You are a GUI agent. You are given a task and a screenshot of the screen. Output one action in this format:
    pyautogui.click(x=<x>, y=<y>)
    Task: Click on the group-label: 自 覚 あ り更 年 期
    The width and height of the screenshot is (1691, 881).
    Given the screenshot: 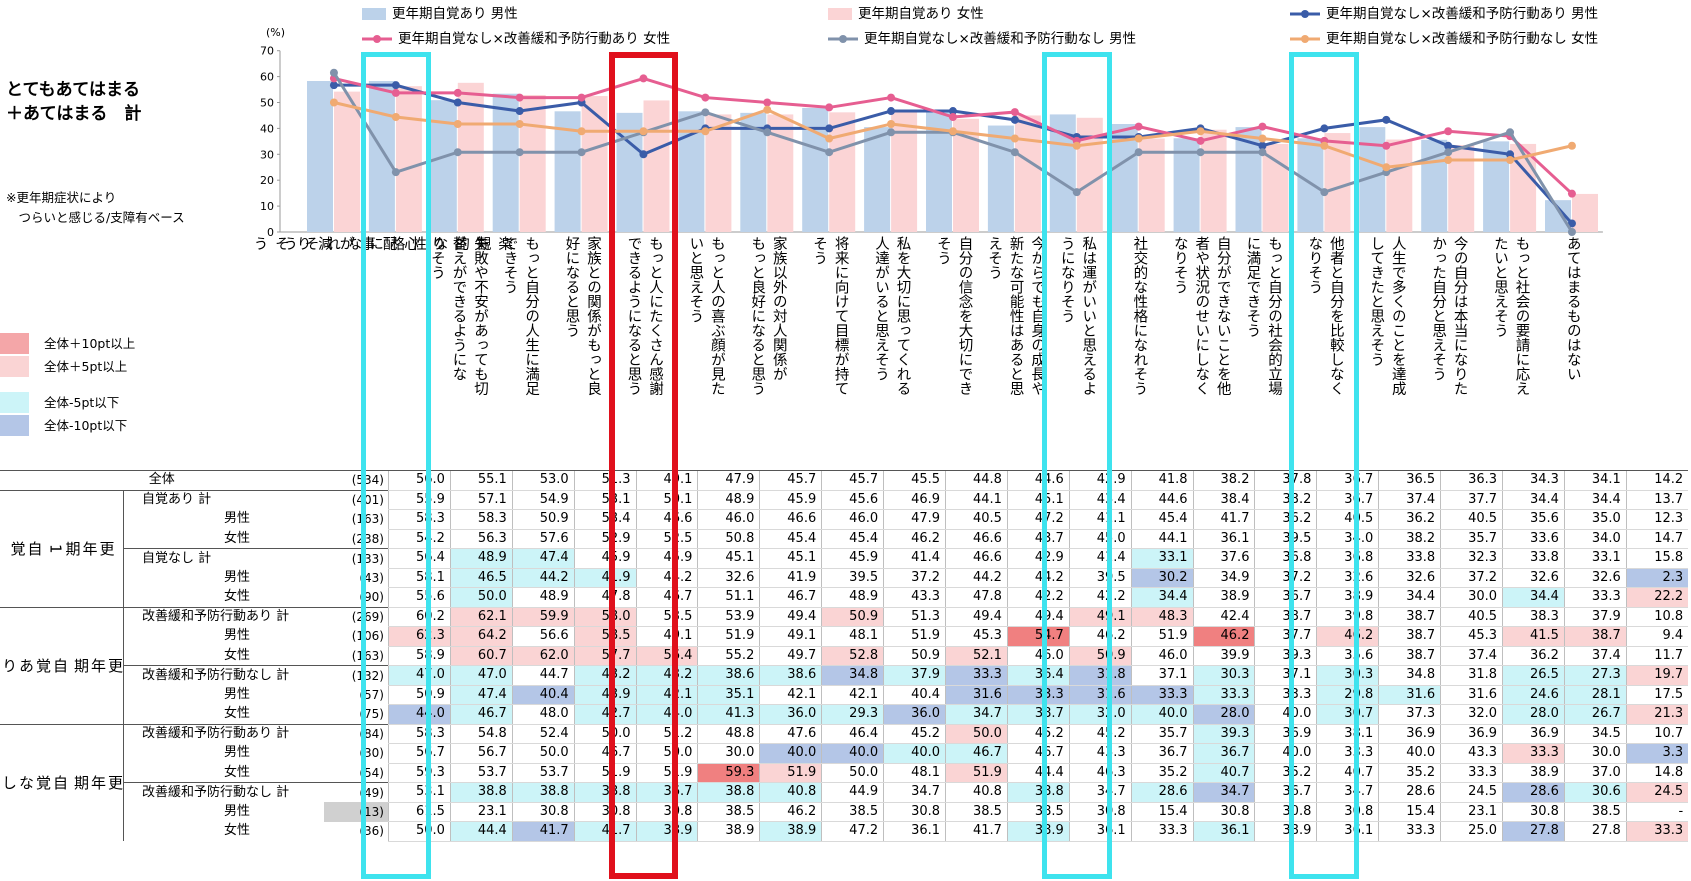 What is the action you would take?
    pyautogui.click(x=62, y=665)
    